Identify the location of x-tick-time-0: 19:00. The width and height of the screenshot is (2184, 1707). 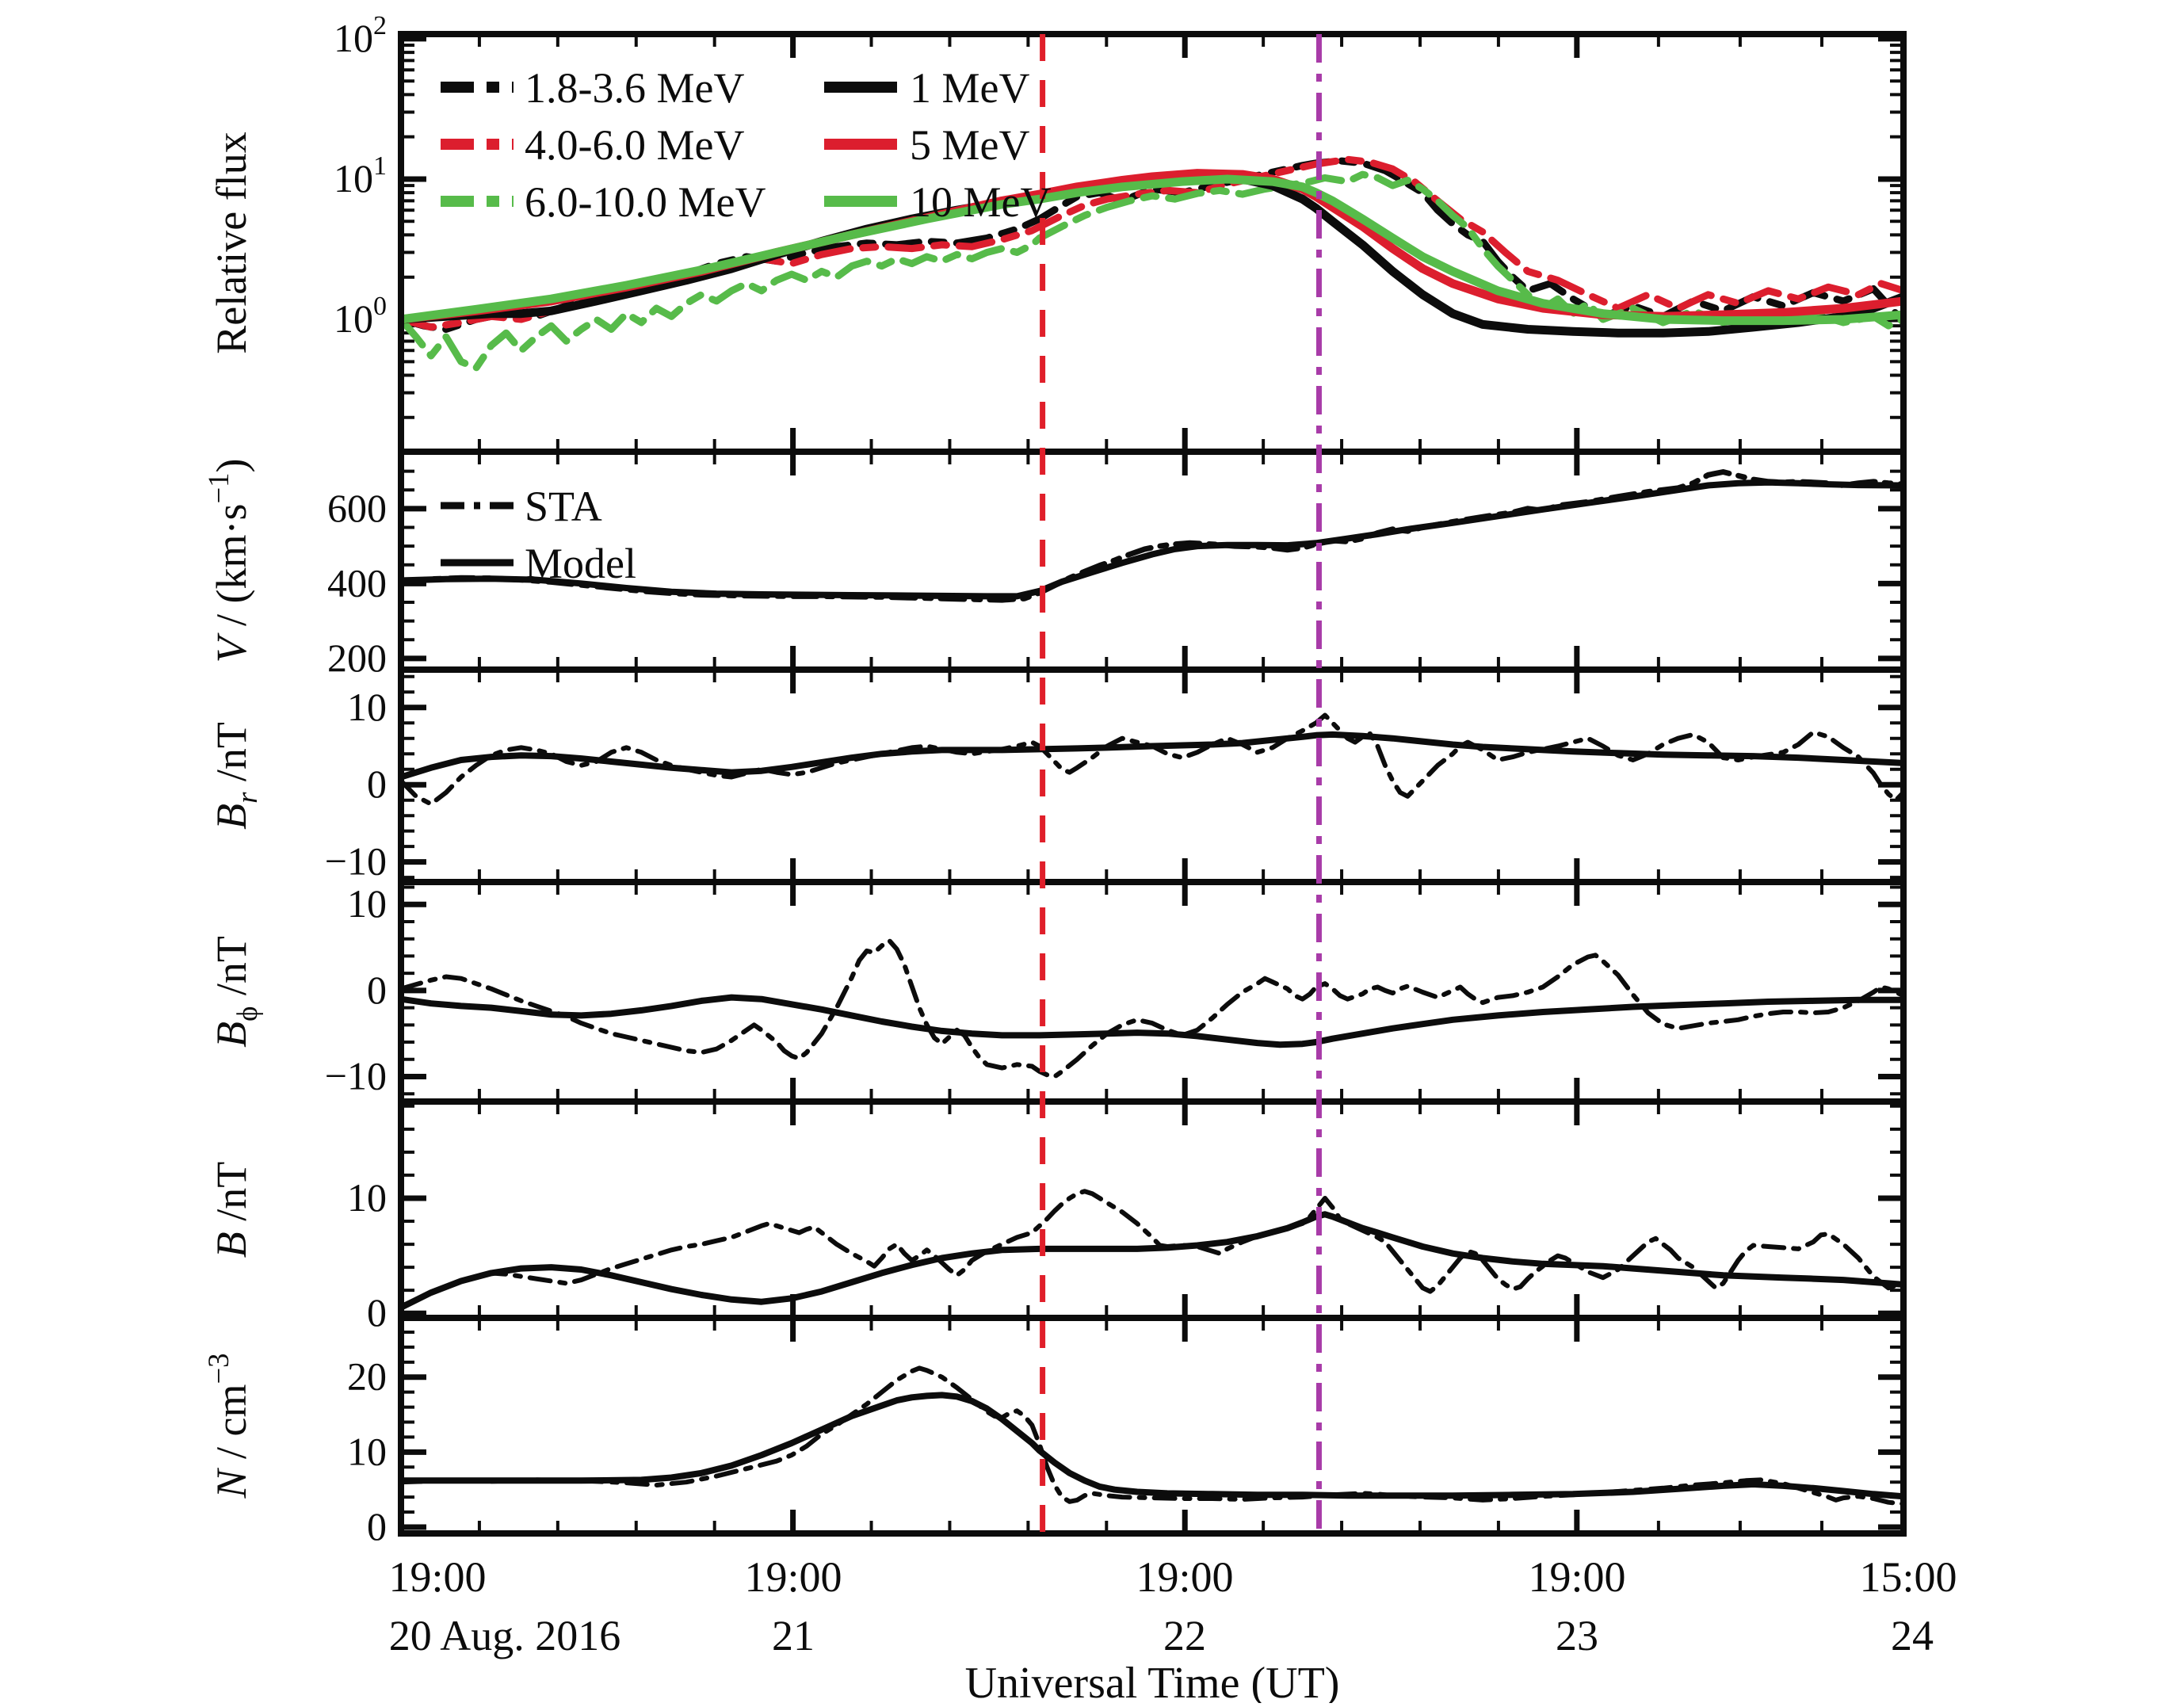
(437, 1577).